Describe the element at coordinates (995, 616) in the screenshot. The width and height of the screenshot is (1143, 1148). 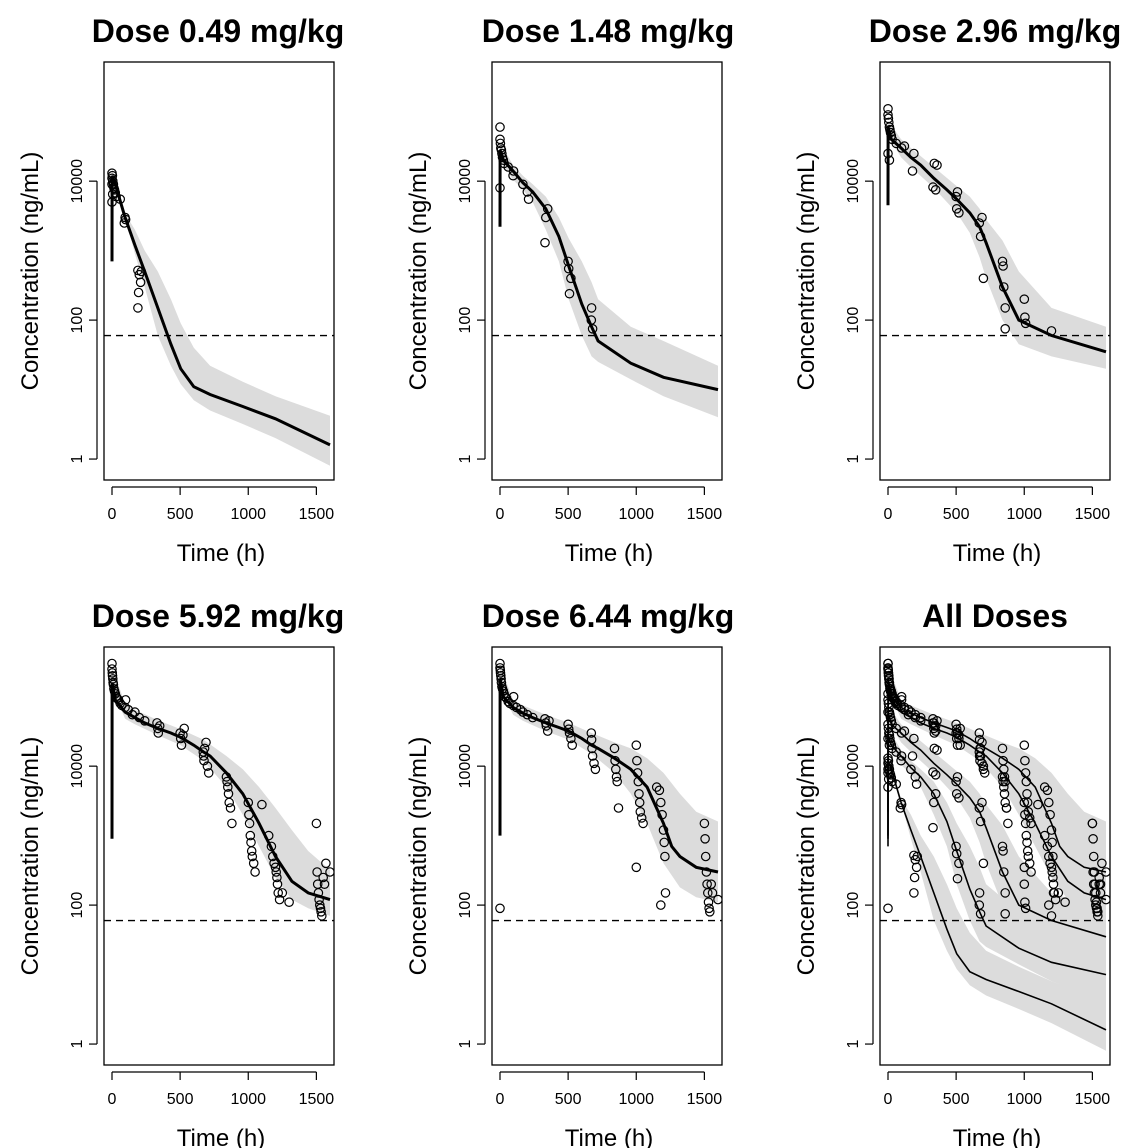
I see `panel-title: All Doses` at that location.